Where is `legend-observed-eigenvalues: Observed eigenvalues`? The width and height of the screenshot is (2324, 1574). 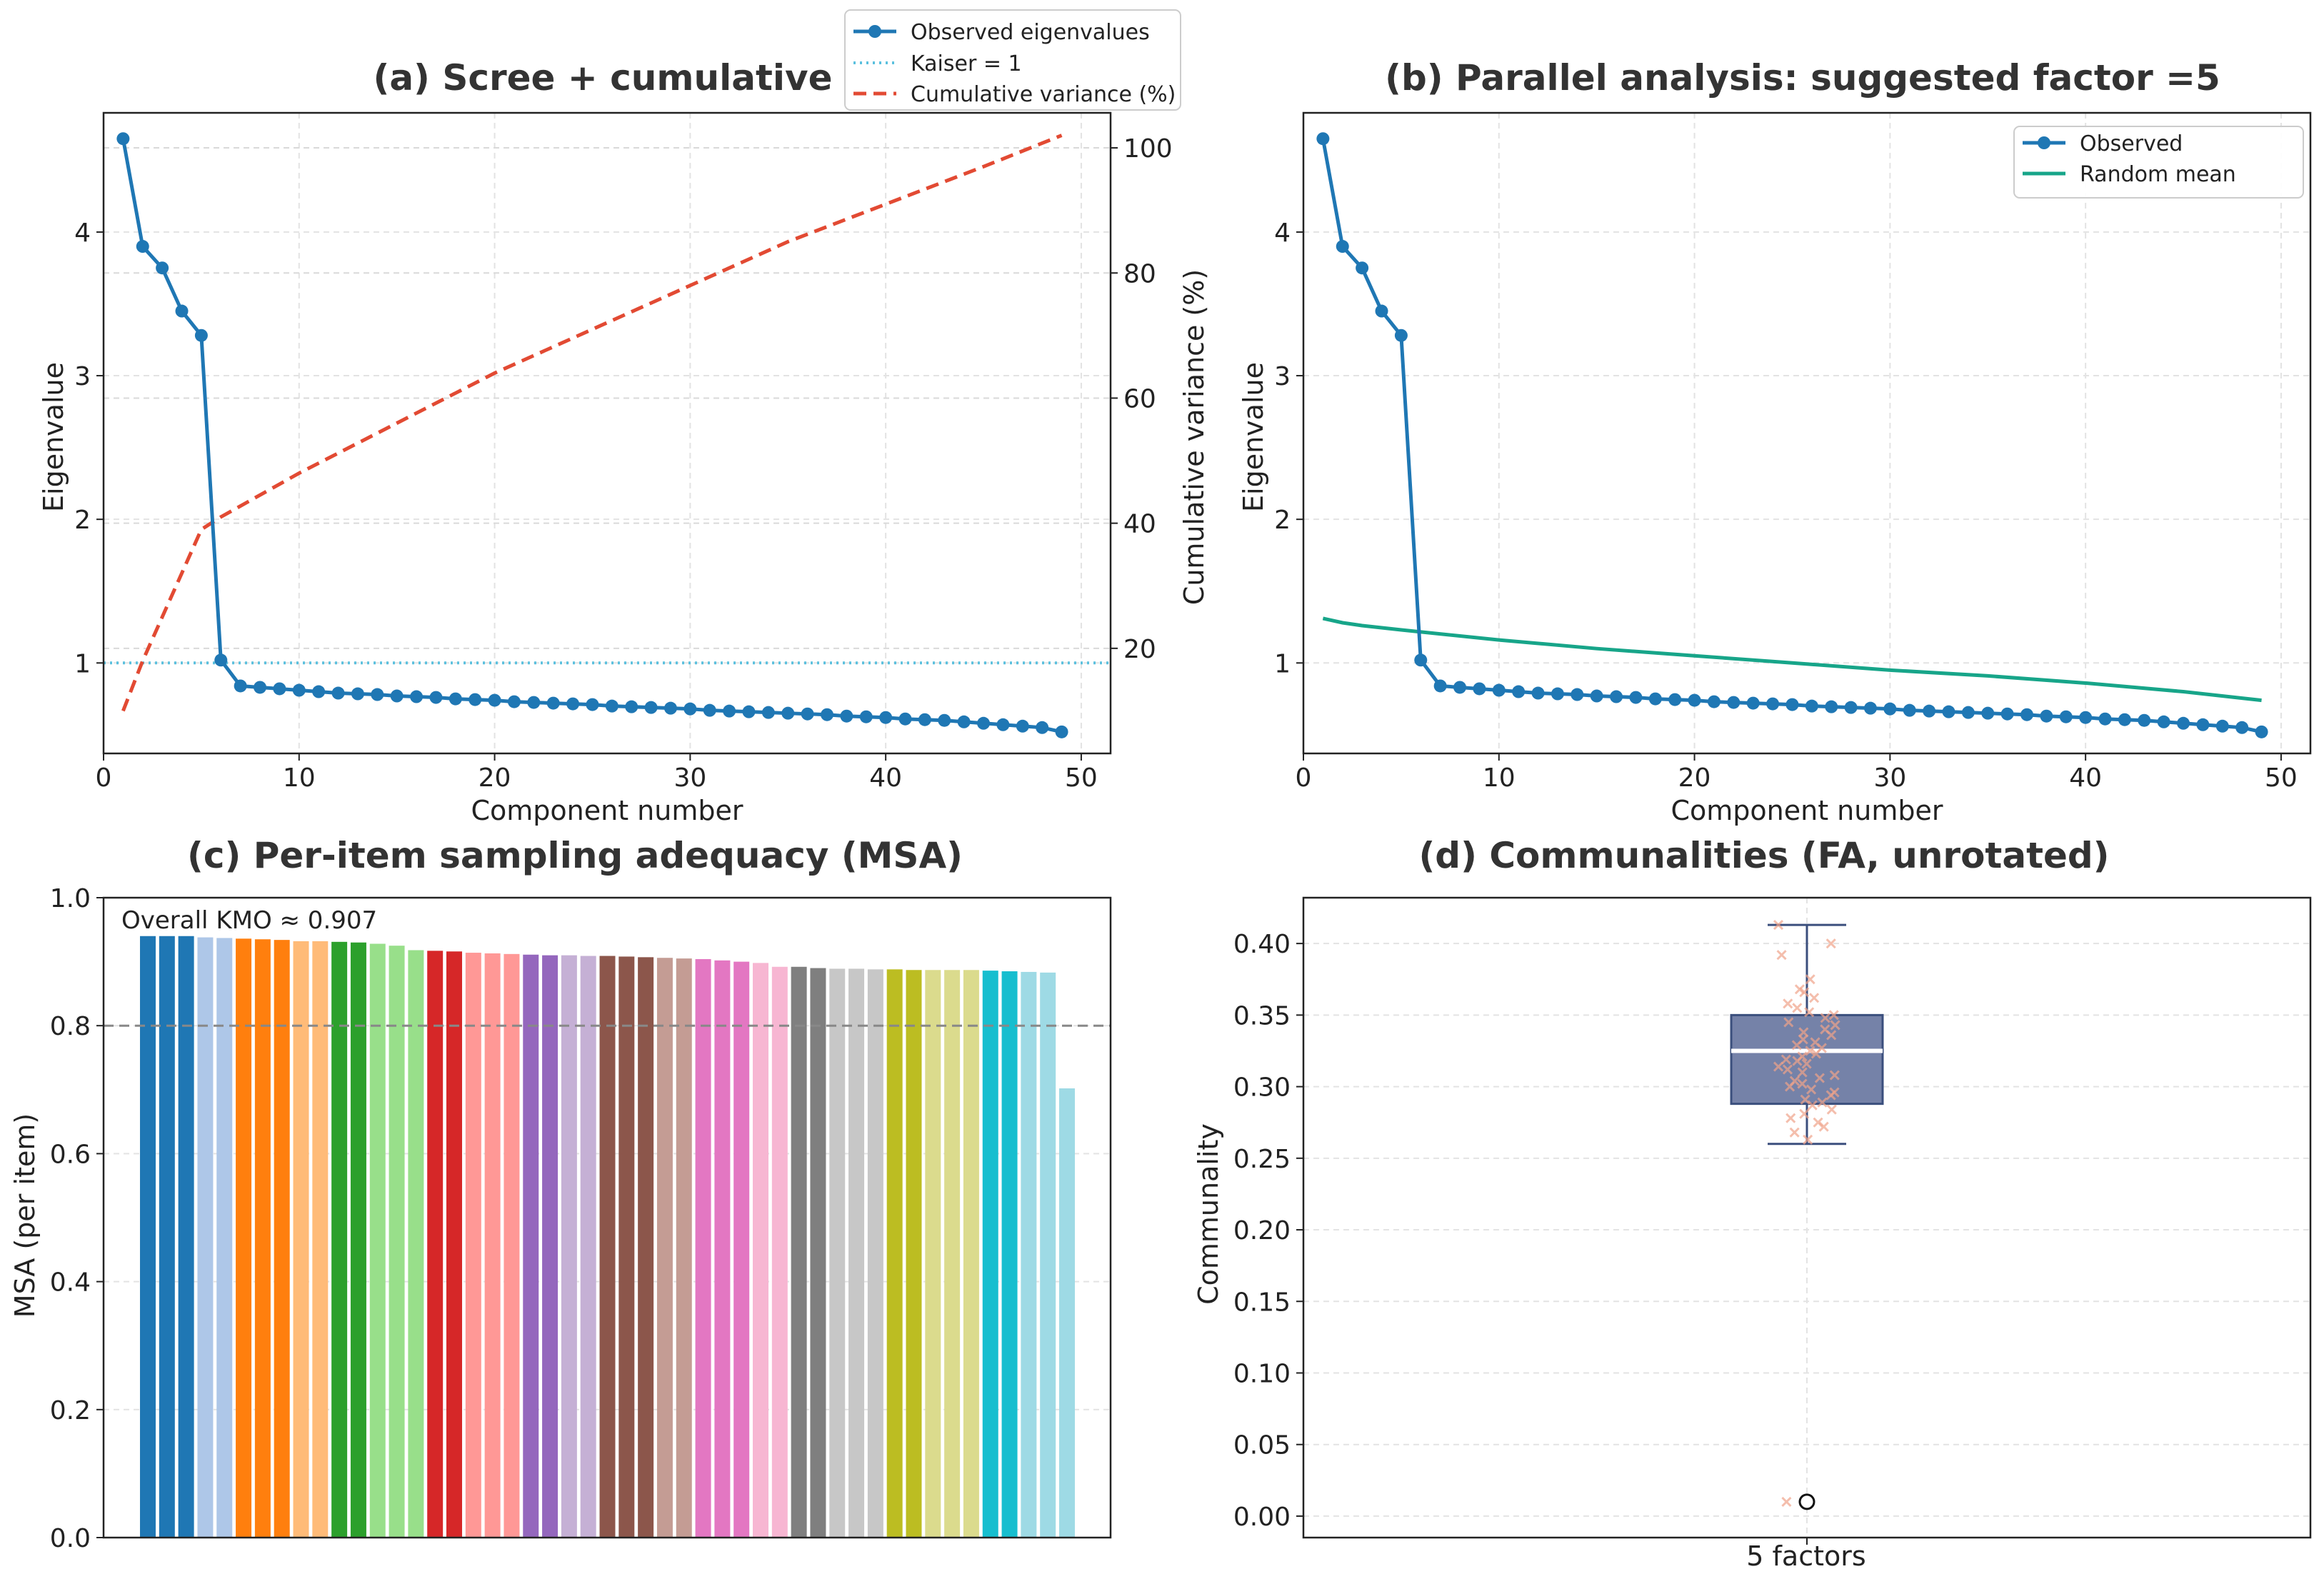 legend-observed-eigenvalues: Observed eigenvalues is located at coordinates (1030, 32).